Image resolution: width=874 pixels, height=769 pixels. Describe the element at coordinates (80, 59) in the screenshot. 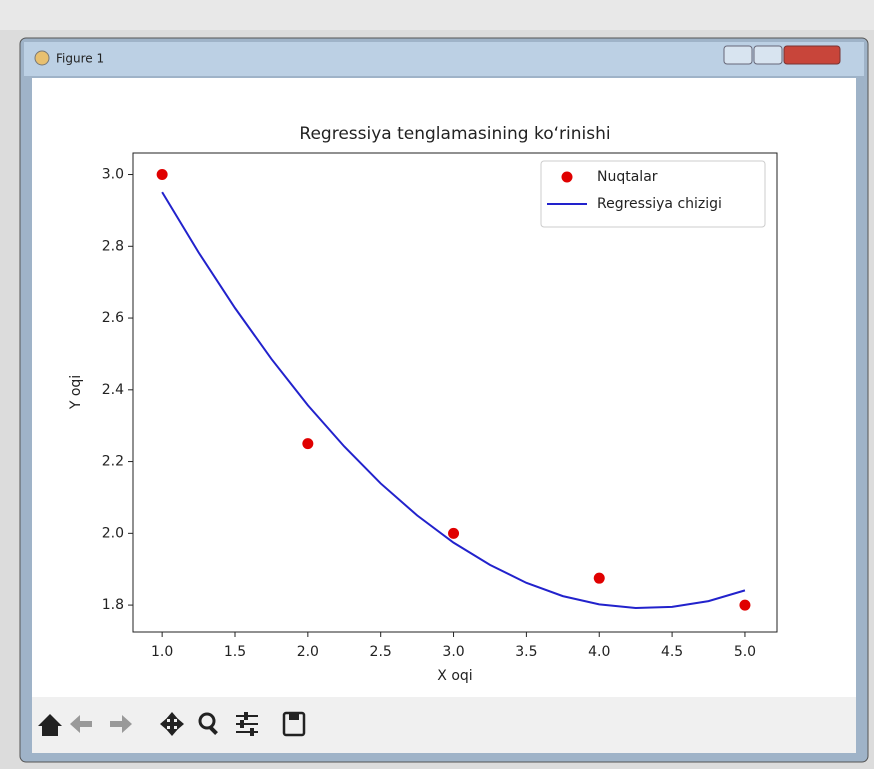

I see `window-title: Figure 1` at that location.